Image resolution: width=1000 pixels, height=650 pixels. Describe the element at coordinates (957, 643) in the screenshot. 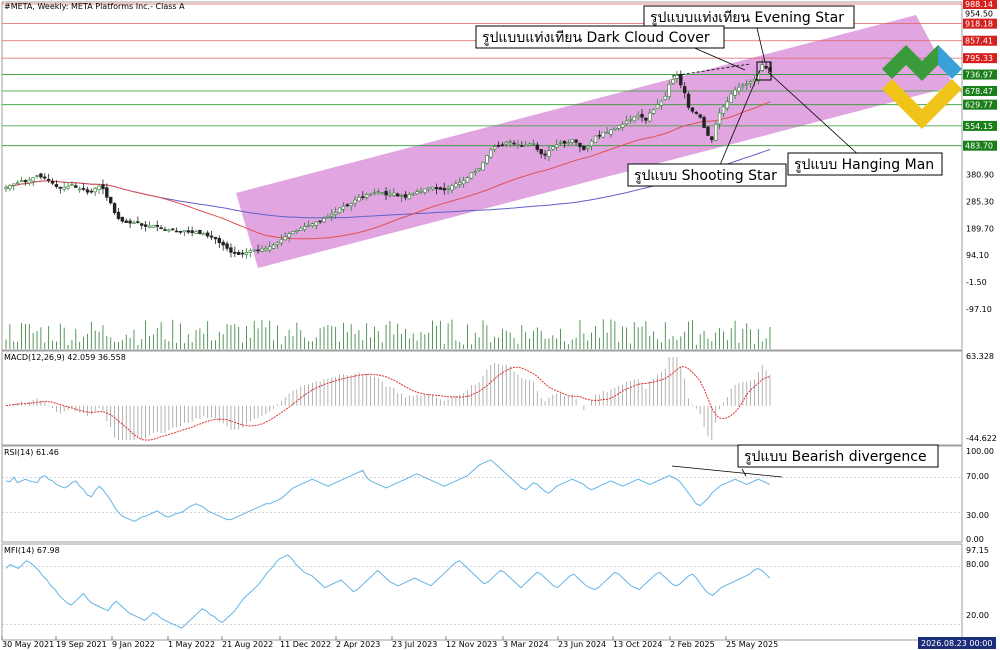

I see `server-time-badge` at that location.